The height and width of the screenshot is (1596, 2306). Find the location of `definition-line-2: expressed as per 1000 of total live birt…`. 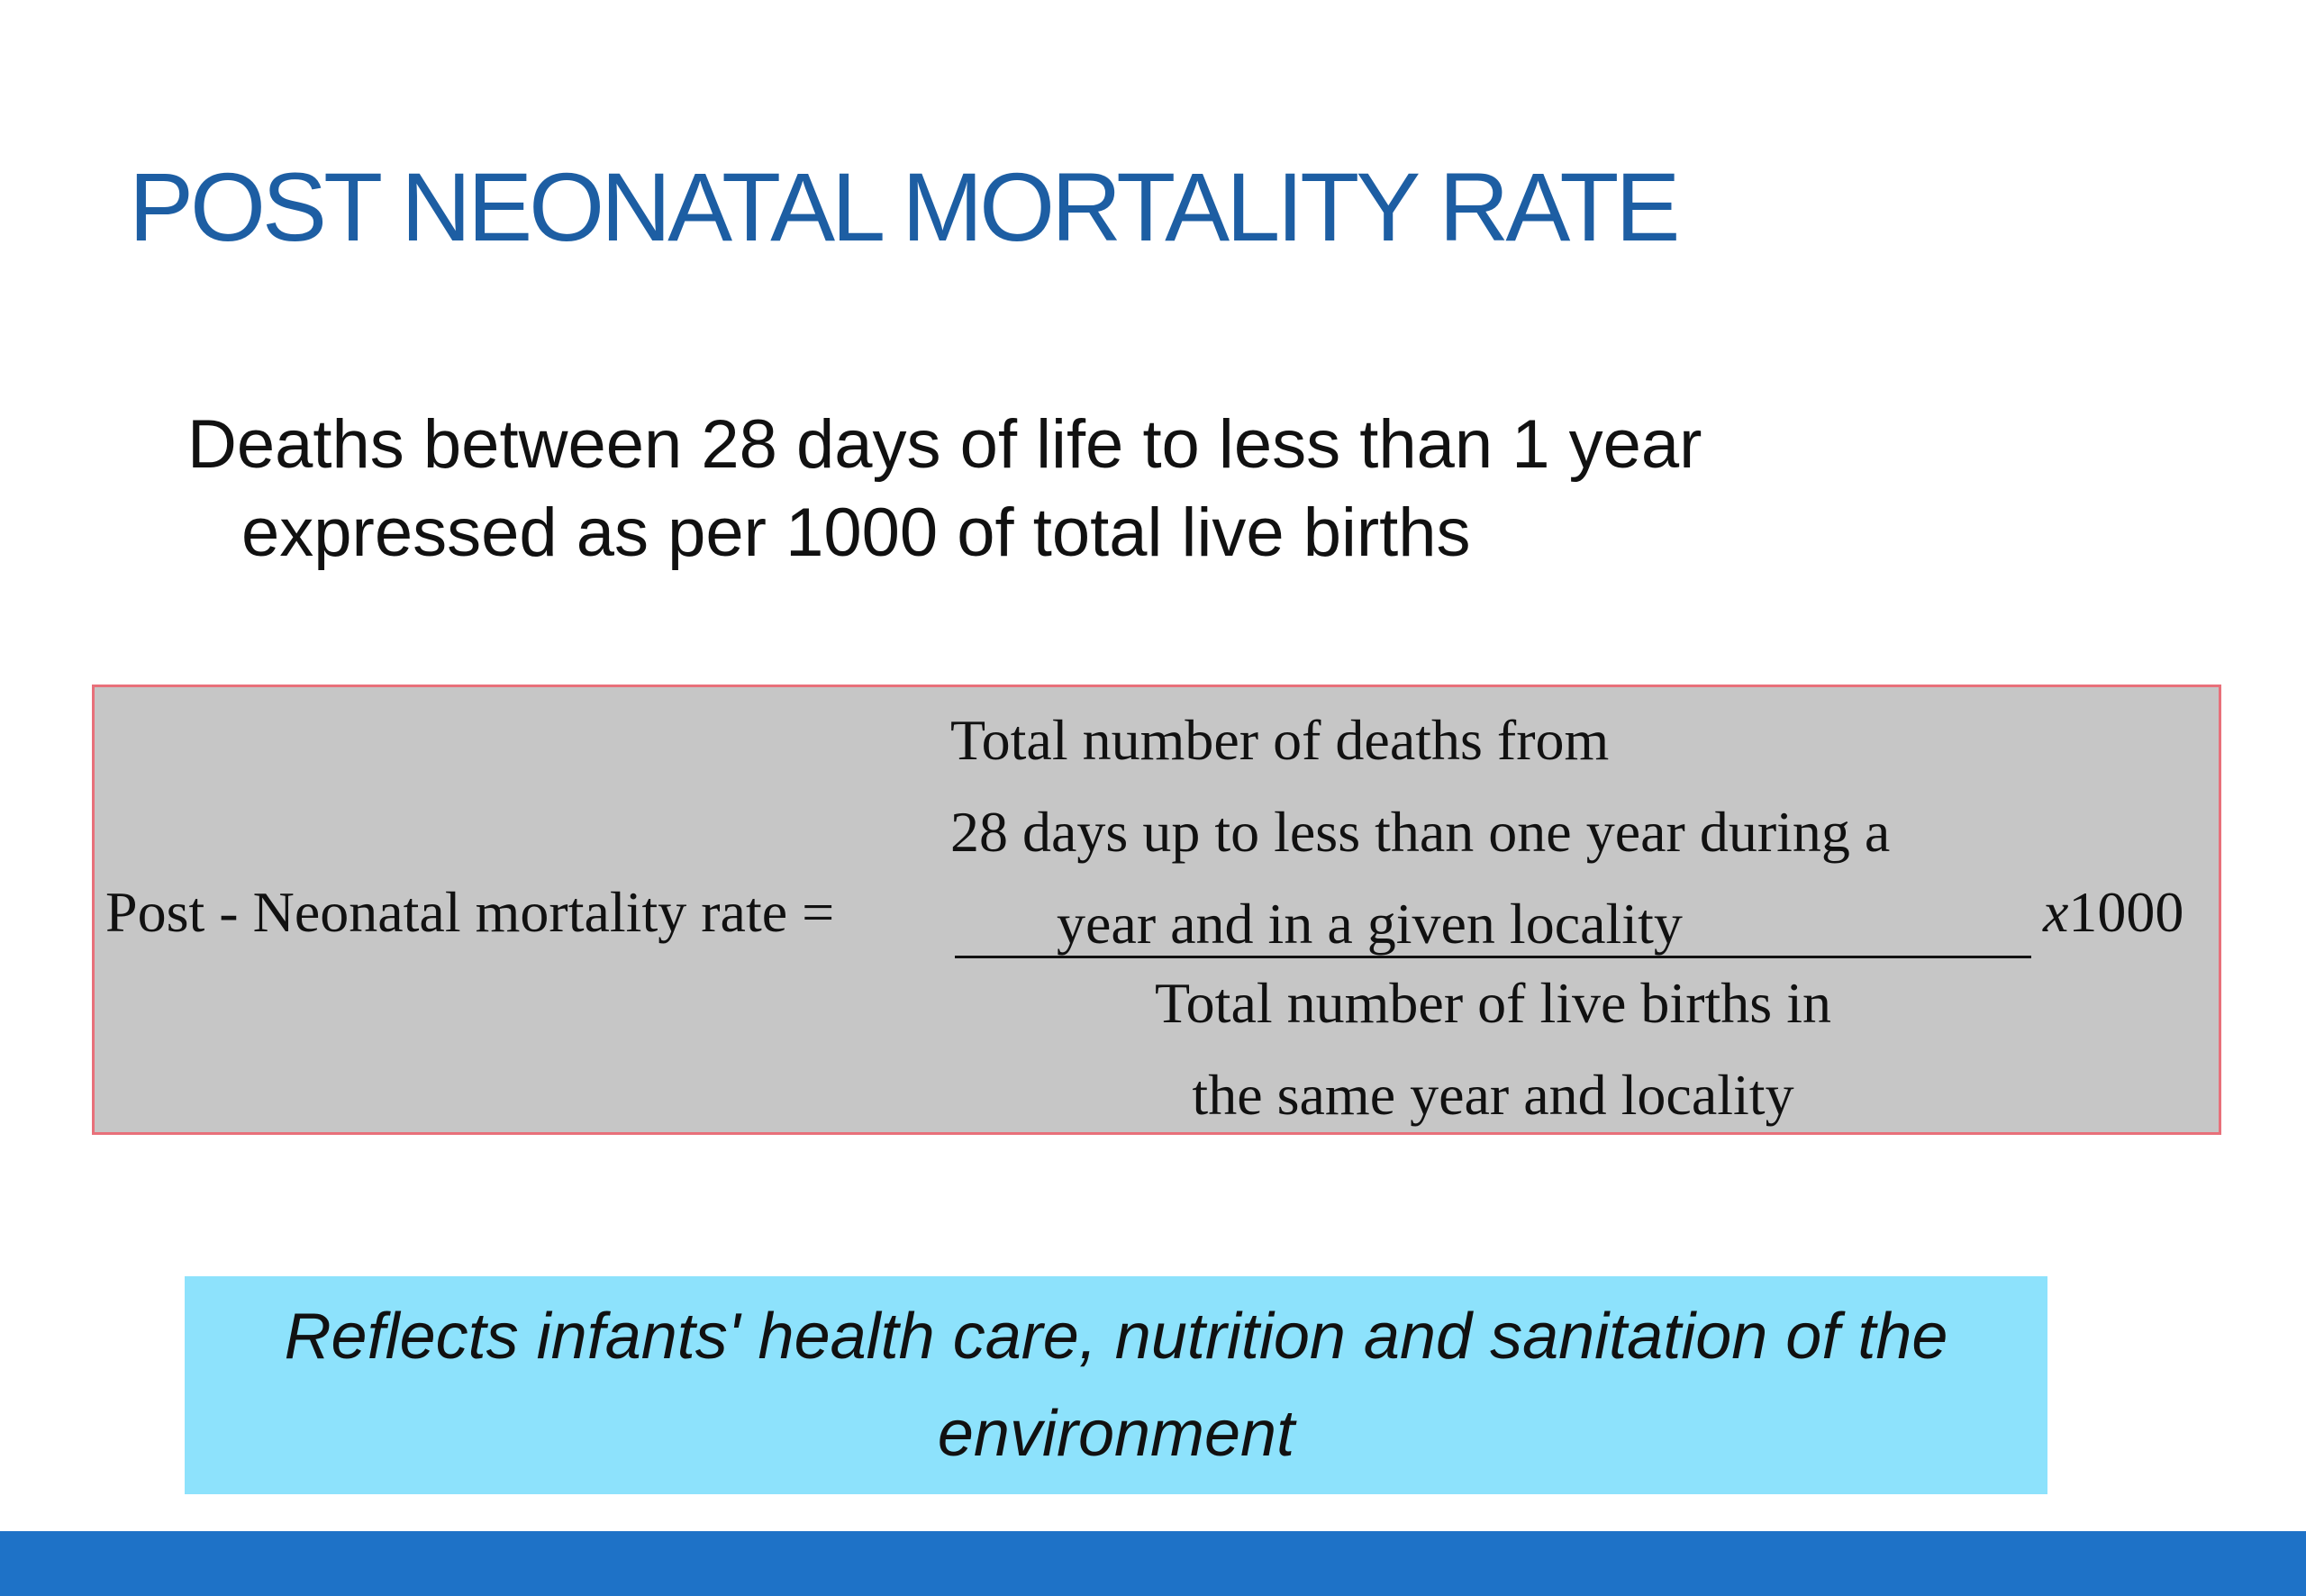

definition-line-2: expressed as per 1000 of total live birt… is located at coordinates (856, 532).